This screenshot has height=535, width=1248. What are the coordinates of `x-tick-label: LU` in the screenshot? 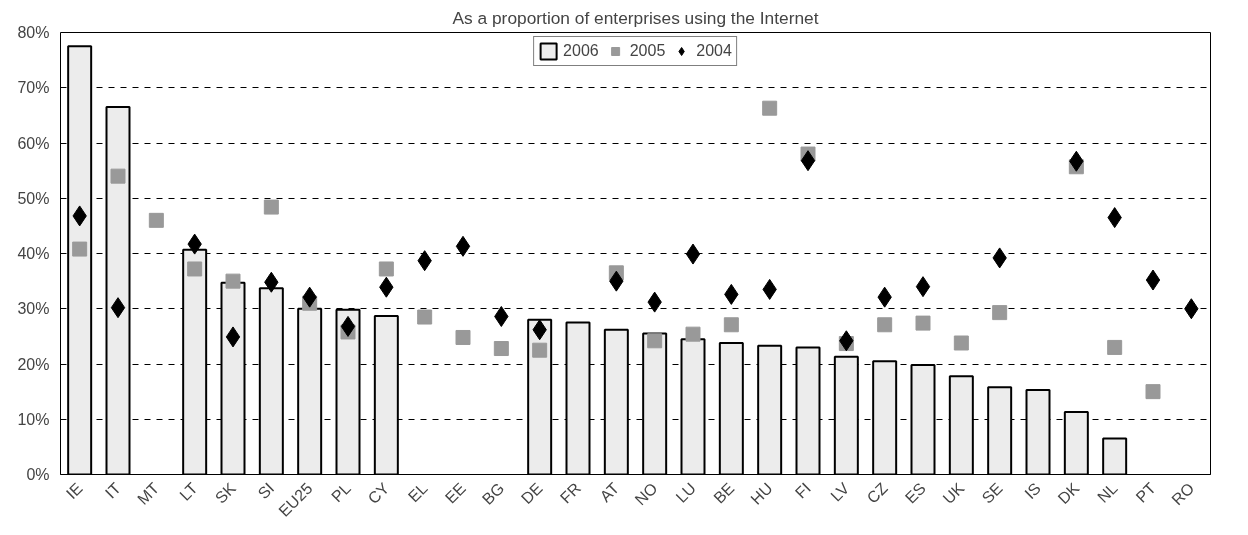 It's located at (686, 492).